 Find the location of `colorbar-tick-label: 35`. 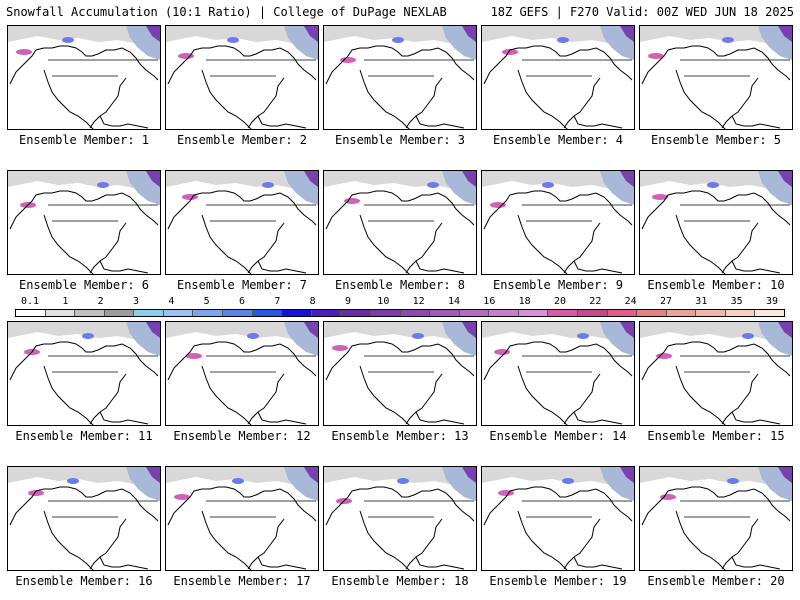

colorbar-tick-label: 35 is located at coordinates (736, 301).